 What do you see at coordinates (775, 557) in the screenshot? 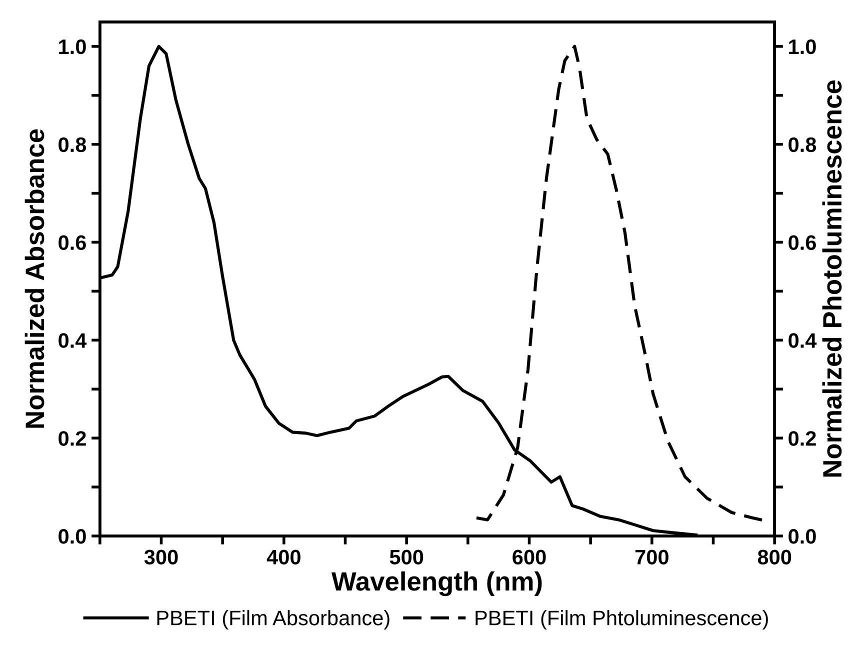
I see `x-tick-label: 800` at bounding box center [775, 557].